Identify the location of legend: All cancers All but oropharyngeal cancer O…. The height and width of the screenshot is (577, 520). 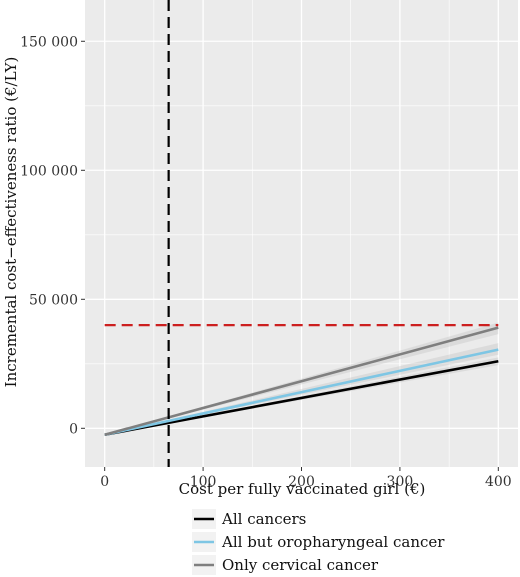
(318, 542).